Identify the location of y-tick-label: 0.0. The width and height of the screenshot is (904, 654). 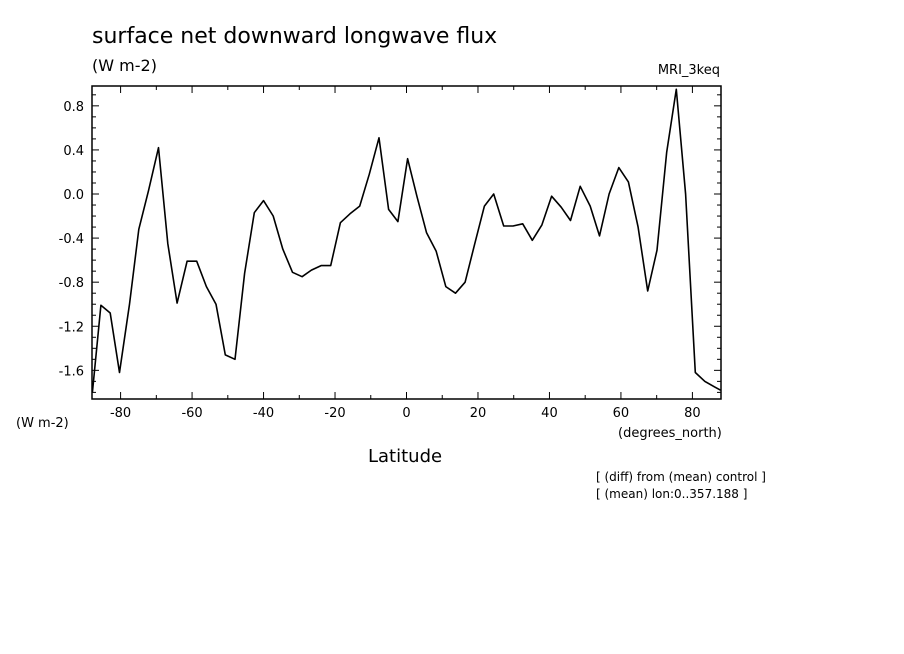
(73, 195).